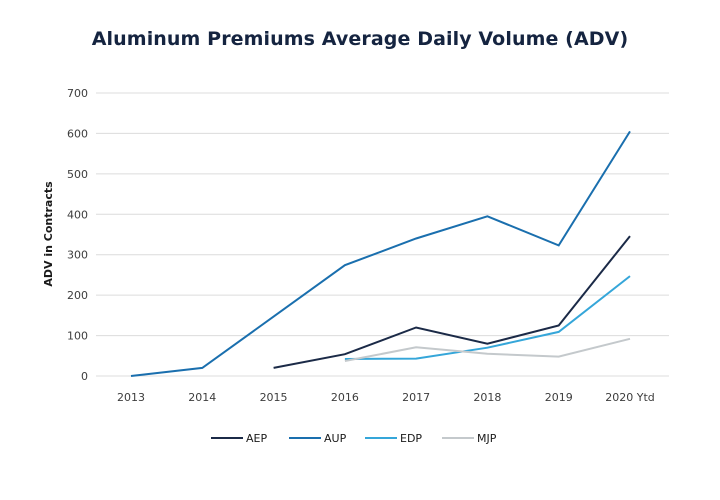  I want to click on x-tick-label: 2018, so click(487, 397).